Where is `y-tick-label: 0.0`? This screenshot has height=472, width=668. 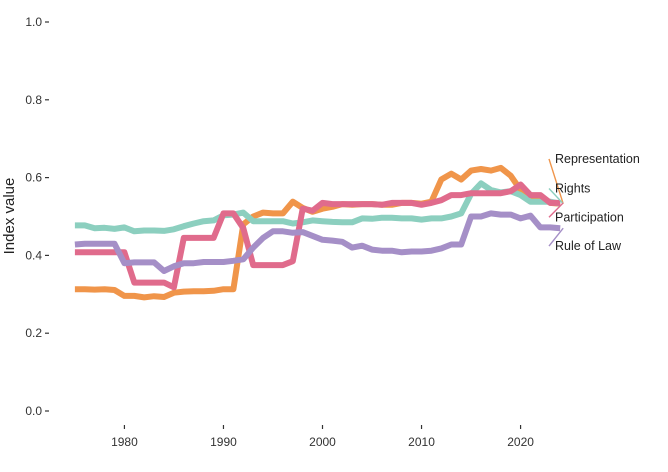 y-tick-label: 0.0 is located at coordinates (33, 411).